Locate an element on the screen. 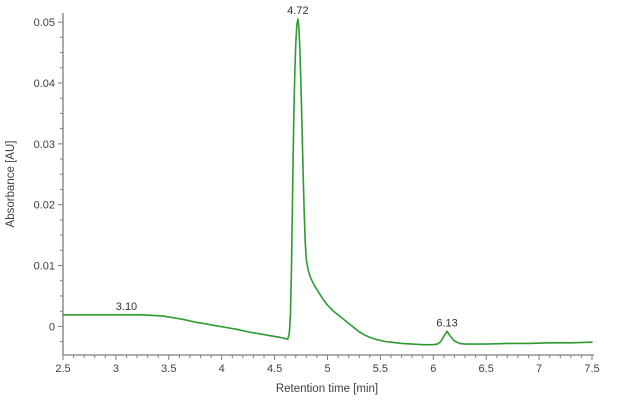 The image size is (620, 405). y-tick-label: 0.03 is located at coordinates (44, 145).